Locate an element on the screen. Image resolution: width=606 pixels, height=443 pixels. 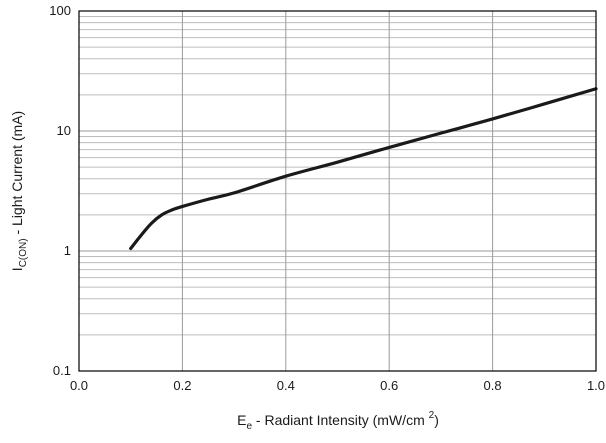
y-tick-label: 0.1 is located at coordinates (62, 370).